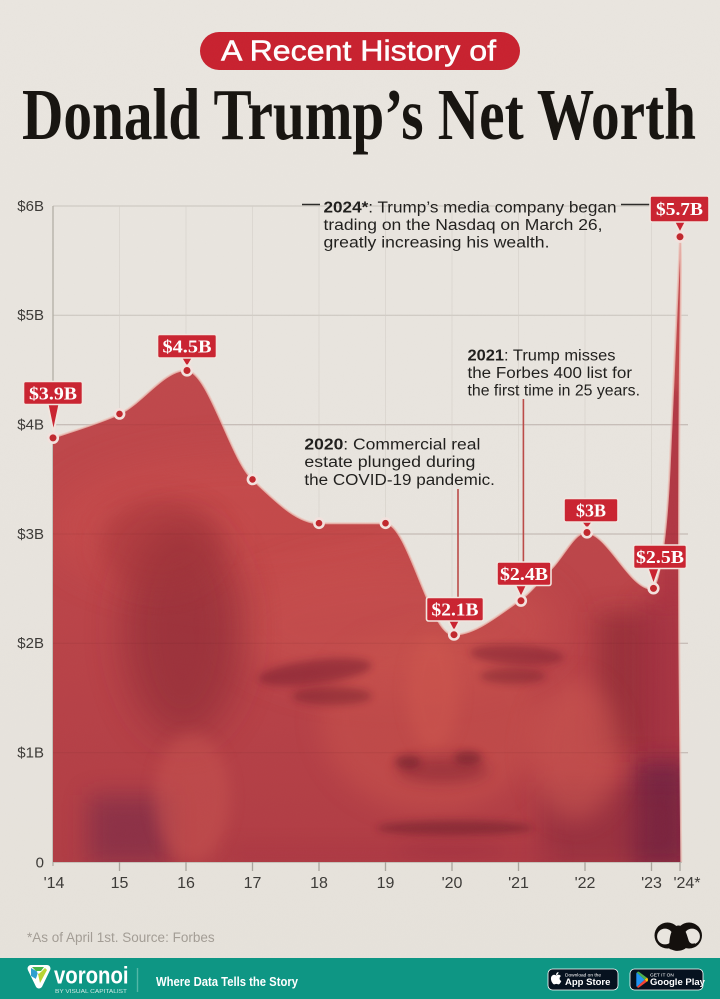 The image size is (720, 999). Describe the element at coordinates (91, 992) in the screenshot. I see `svg-text: BY VISUAL CAPITALIST` at that location.